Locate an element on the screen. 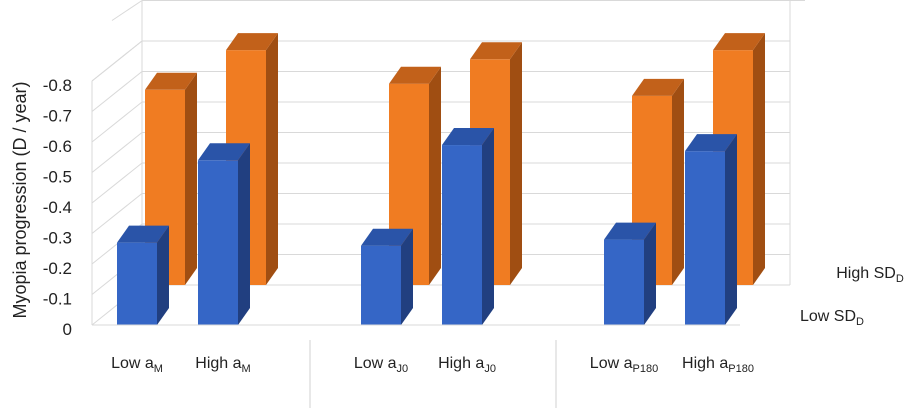 This screenshot has width=904, height=409. x-tick-label: Low aJ0 is located at coordinates (381, 365).